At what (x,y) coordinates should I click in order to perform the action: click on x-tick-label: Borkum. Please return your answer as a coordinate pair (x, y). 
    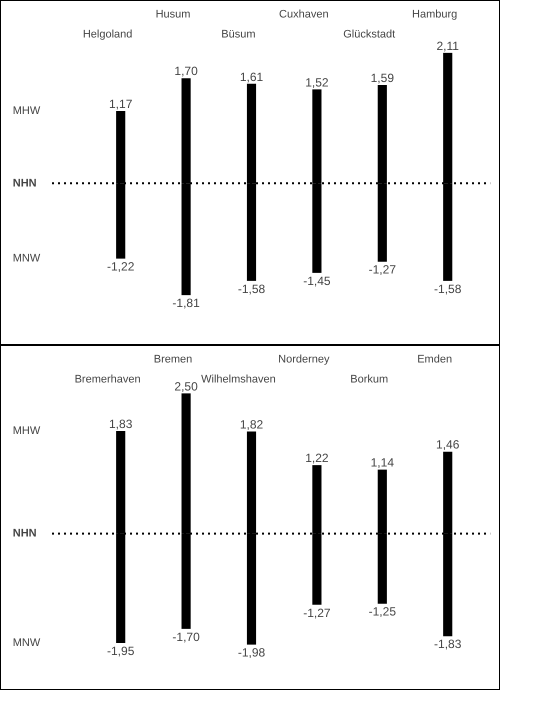
    Looking at the image, I should click on (369, 380).